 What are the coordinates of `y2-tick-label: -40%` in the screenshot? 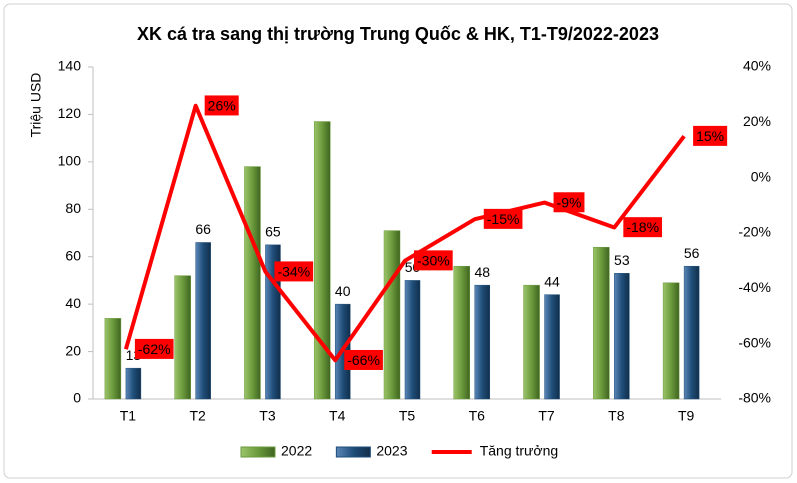 It's located at (754, 287).